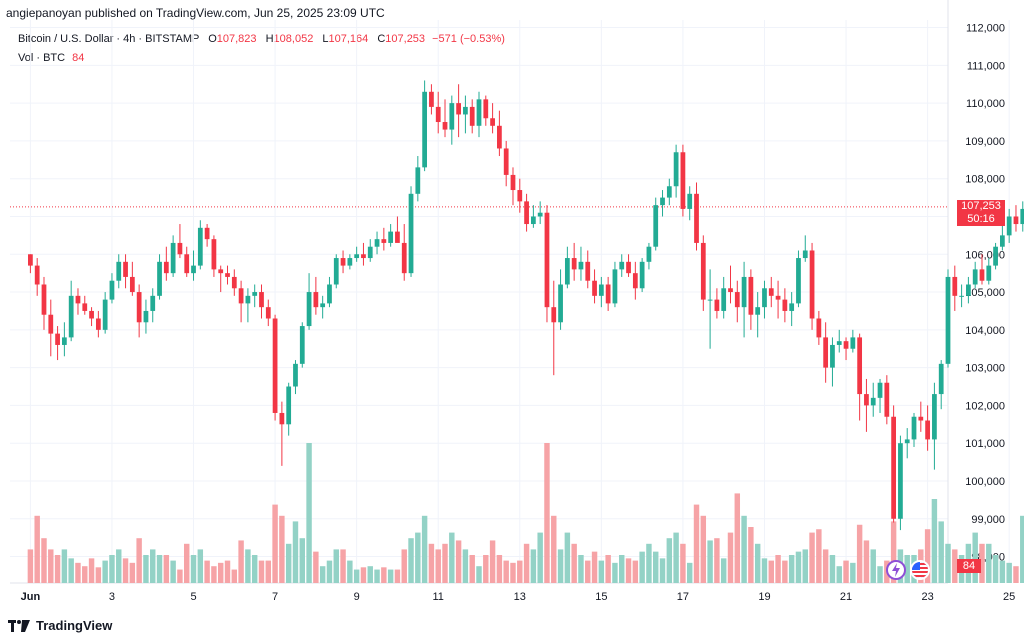  Describe the element at coordinates (236, 39) in the screenshot. I see `open-value: 107,823` at that location.